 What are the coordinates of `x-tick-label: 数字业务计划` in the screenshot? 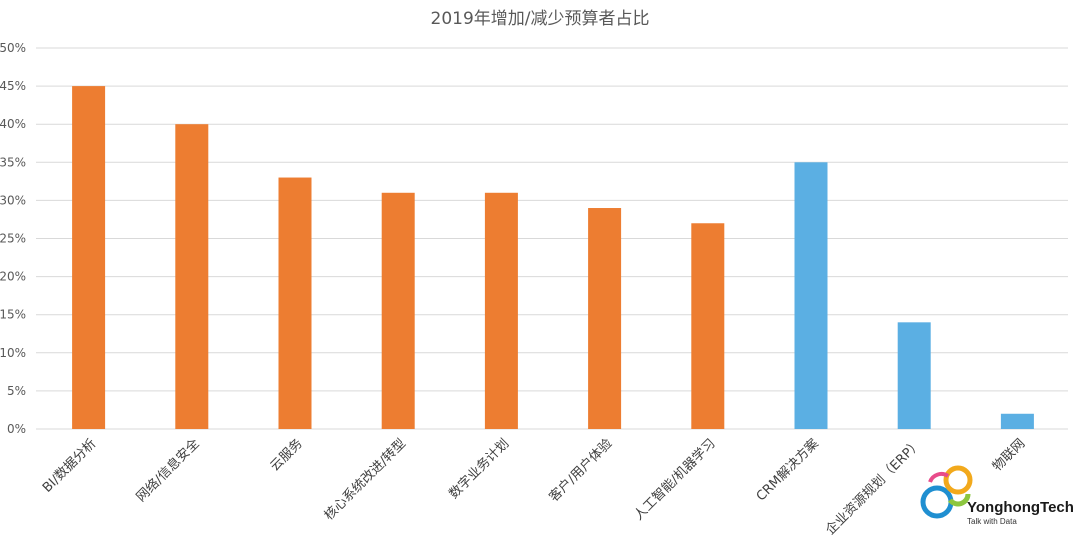 It's located at (479, 469).